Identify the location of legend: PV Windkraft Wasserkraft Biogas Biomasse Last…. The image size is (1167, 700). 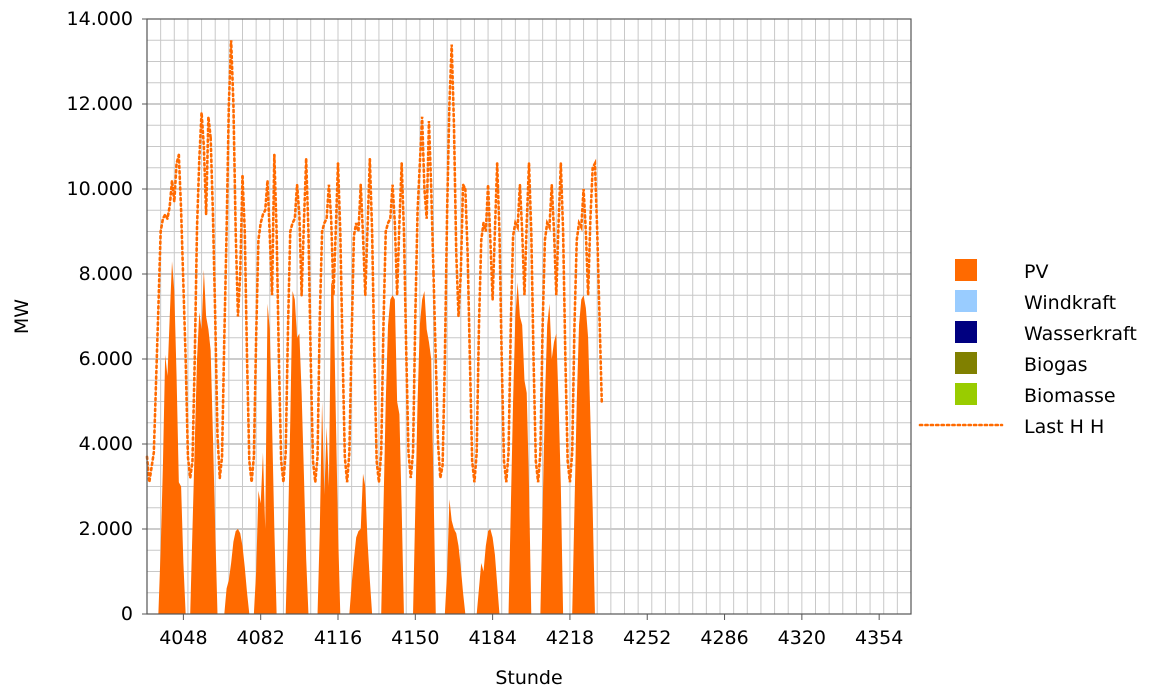
(1027, 348).